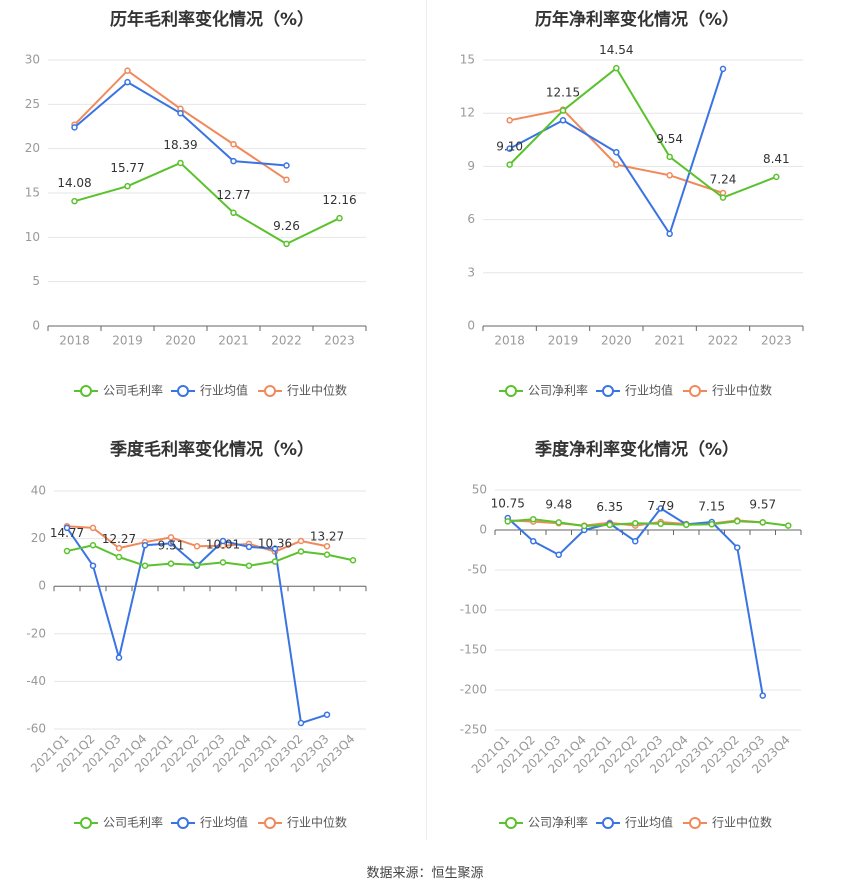  What do you see at coordinates (32, 237) in the screenshot?
I see `y-tick-label: 10` at bounding box center [32, 237].